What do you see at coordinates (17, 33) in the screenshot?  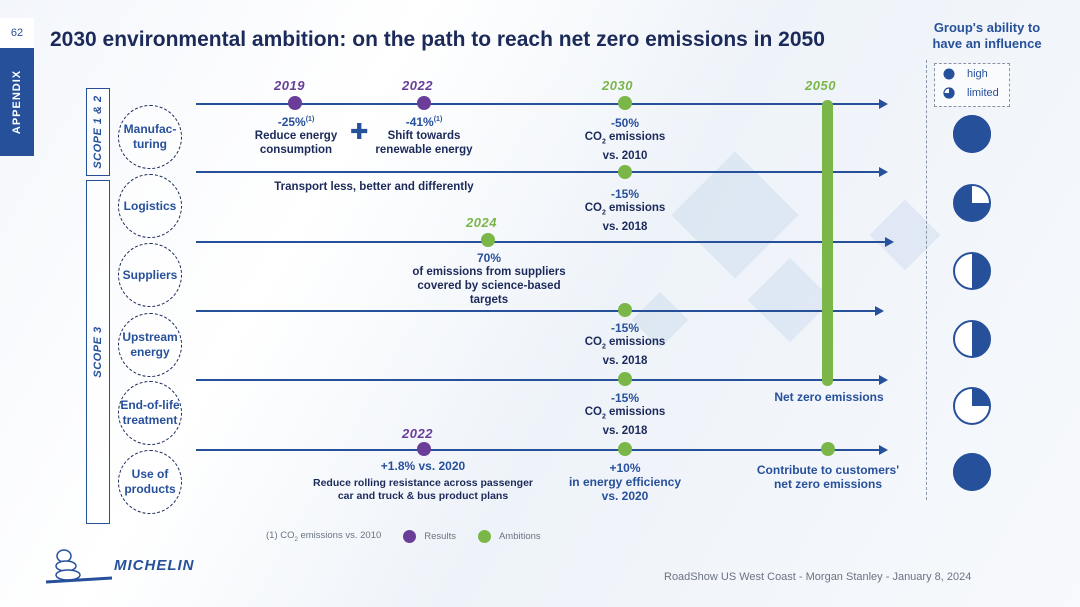 I see `page-number: 62` at bounding box center [17, 33].